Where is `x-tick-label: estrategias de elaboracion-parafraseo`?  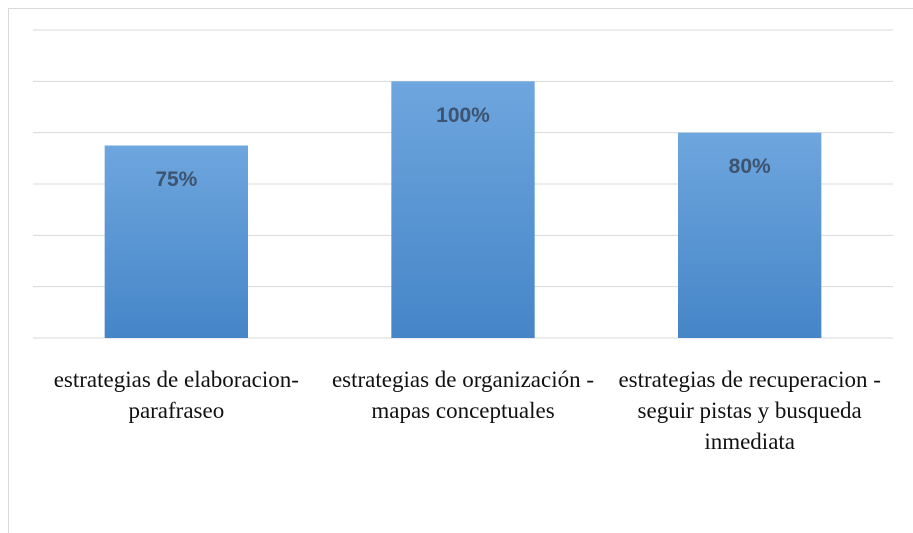
x-tick-label: estrategias de elaboracion-parafraseo is located at coordinates (176, 395).